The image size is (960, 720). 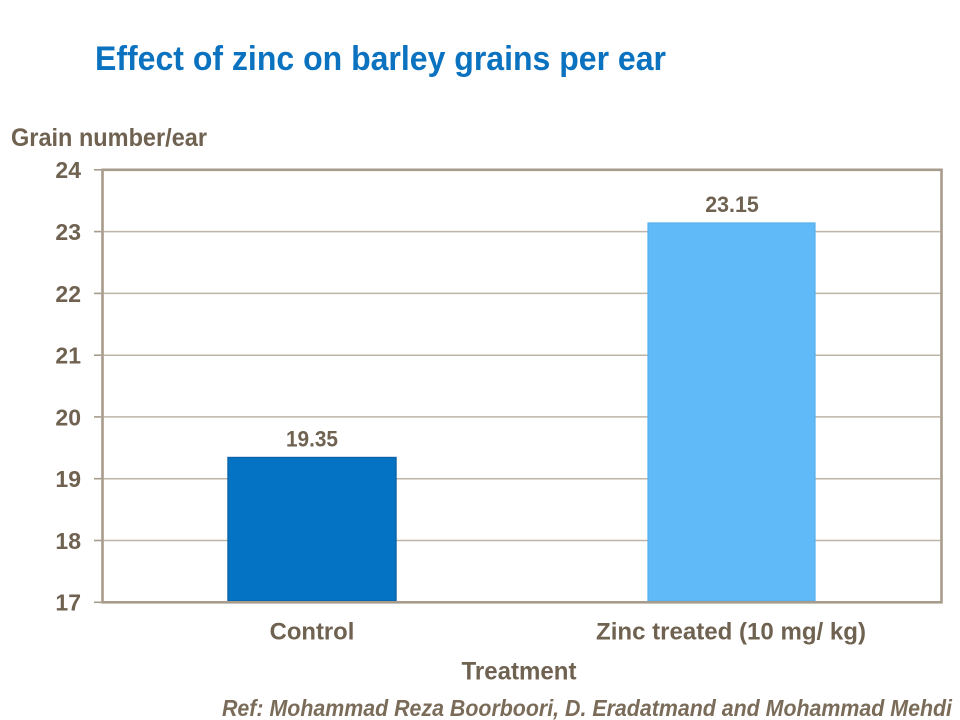 I want to click on svg-text: Treatment, so click(x=520, y=671).